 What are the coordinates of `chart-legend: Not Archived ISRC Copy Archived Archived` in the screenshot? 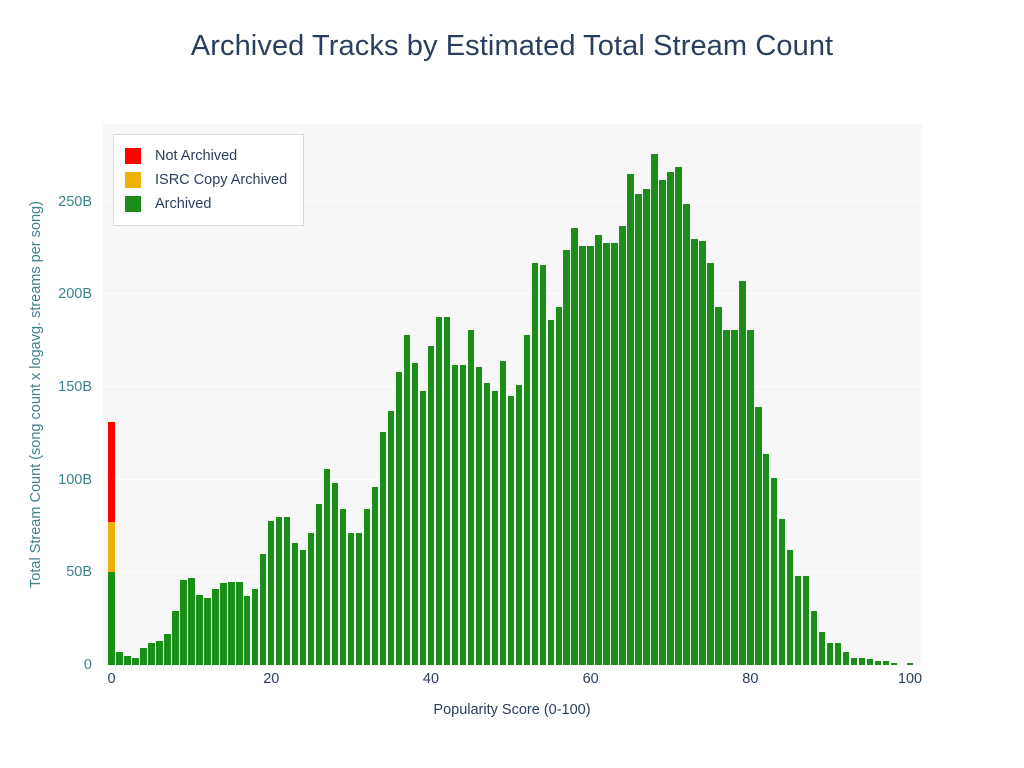 It's located at (209, 180).